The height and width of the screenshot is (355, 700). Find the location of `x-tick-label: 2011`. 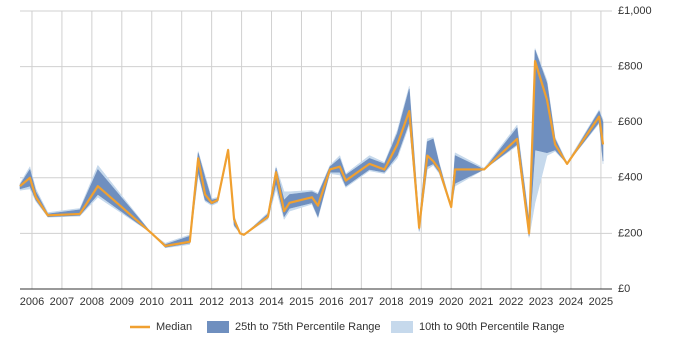

x-tick-label: 2011 is located at coordinates (182, 302).